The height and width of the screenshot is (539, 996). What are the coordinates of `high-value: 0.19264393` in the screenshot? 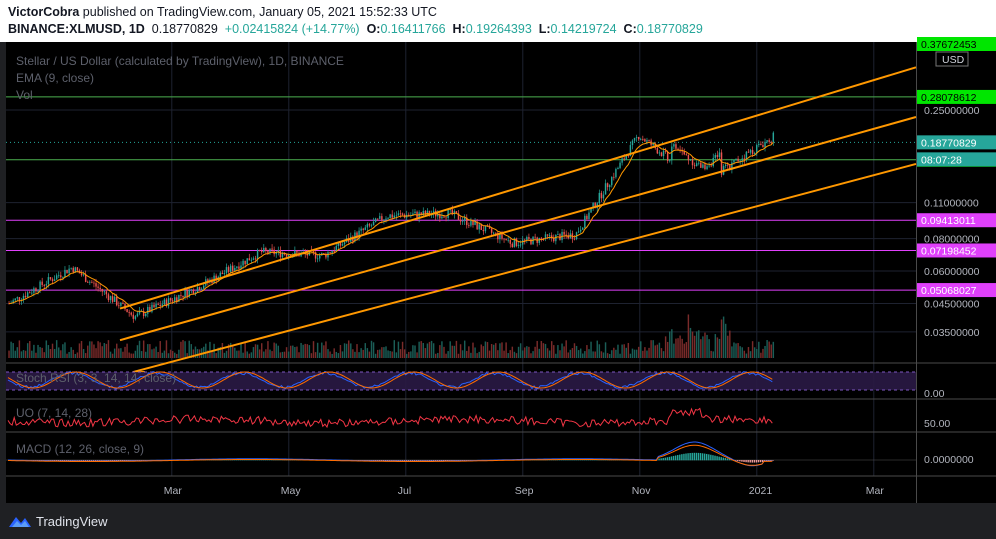 It's located at (498, 29).